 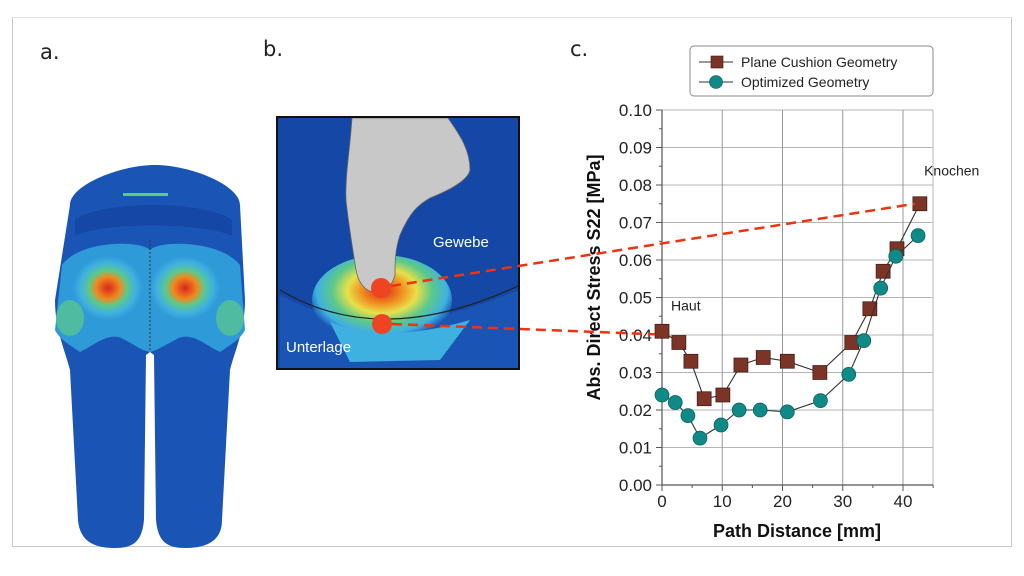 I want to click on right-hotspot, so click(x=185, y=288).